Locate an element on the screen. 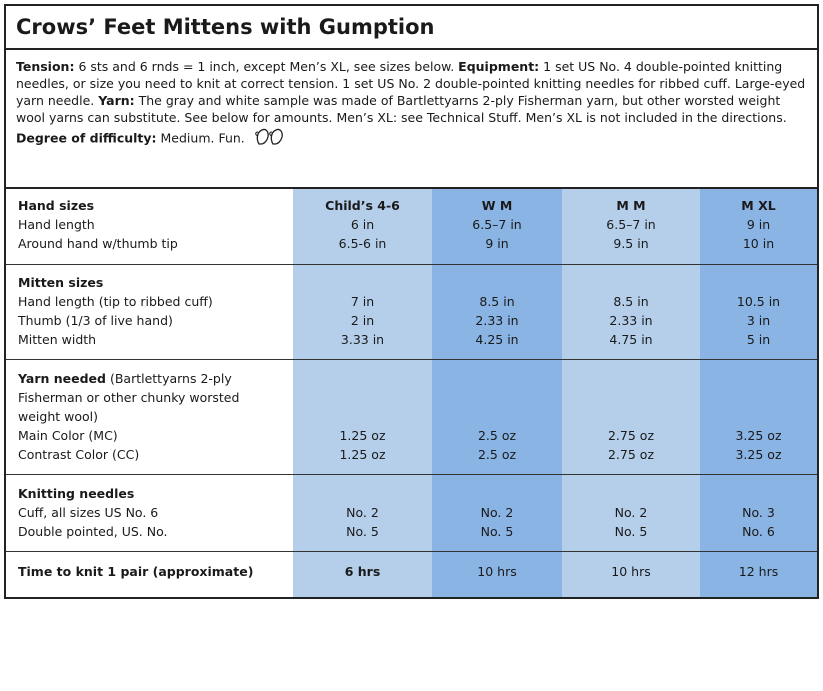 This screenshot has height=691, width=823. table-cell: No. 3 is located at coordinates (758, 512).